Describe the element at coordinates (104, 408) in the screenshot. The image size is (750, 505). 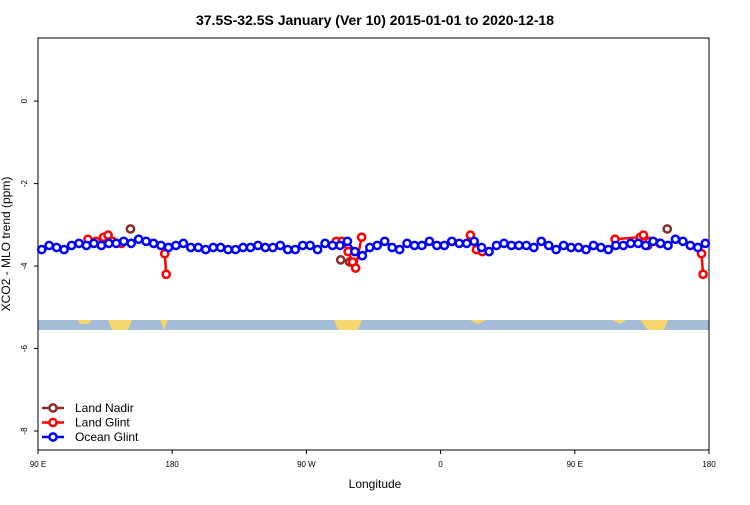
I see `legend-label: Land Nadir` at that location.